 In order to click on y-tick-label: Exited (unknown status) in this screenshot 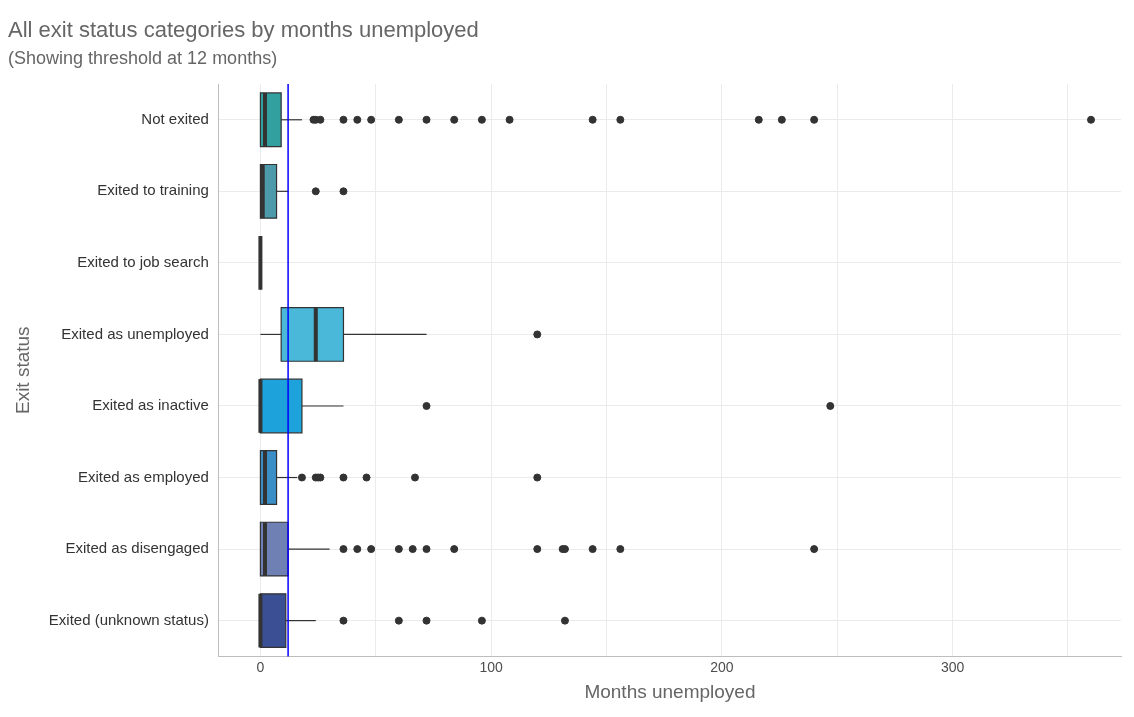, I will do `click(128, 619)`.